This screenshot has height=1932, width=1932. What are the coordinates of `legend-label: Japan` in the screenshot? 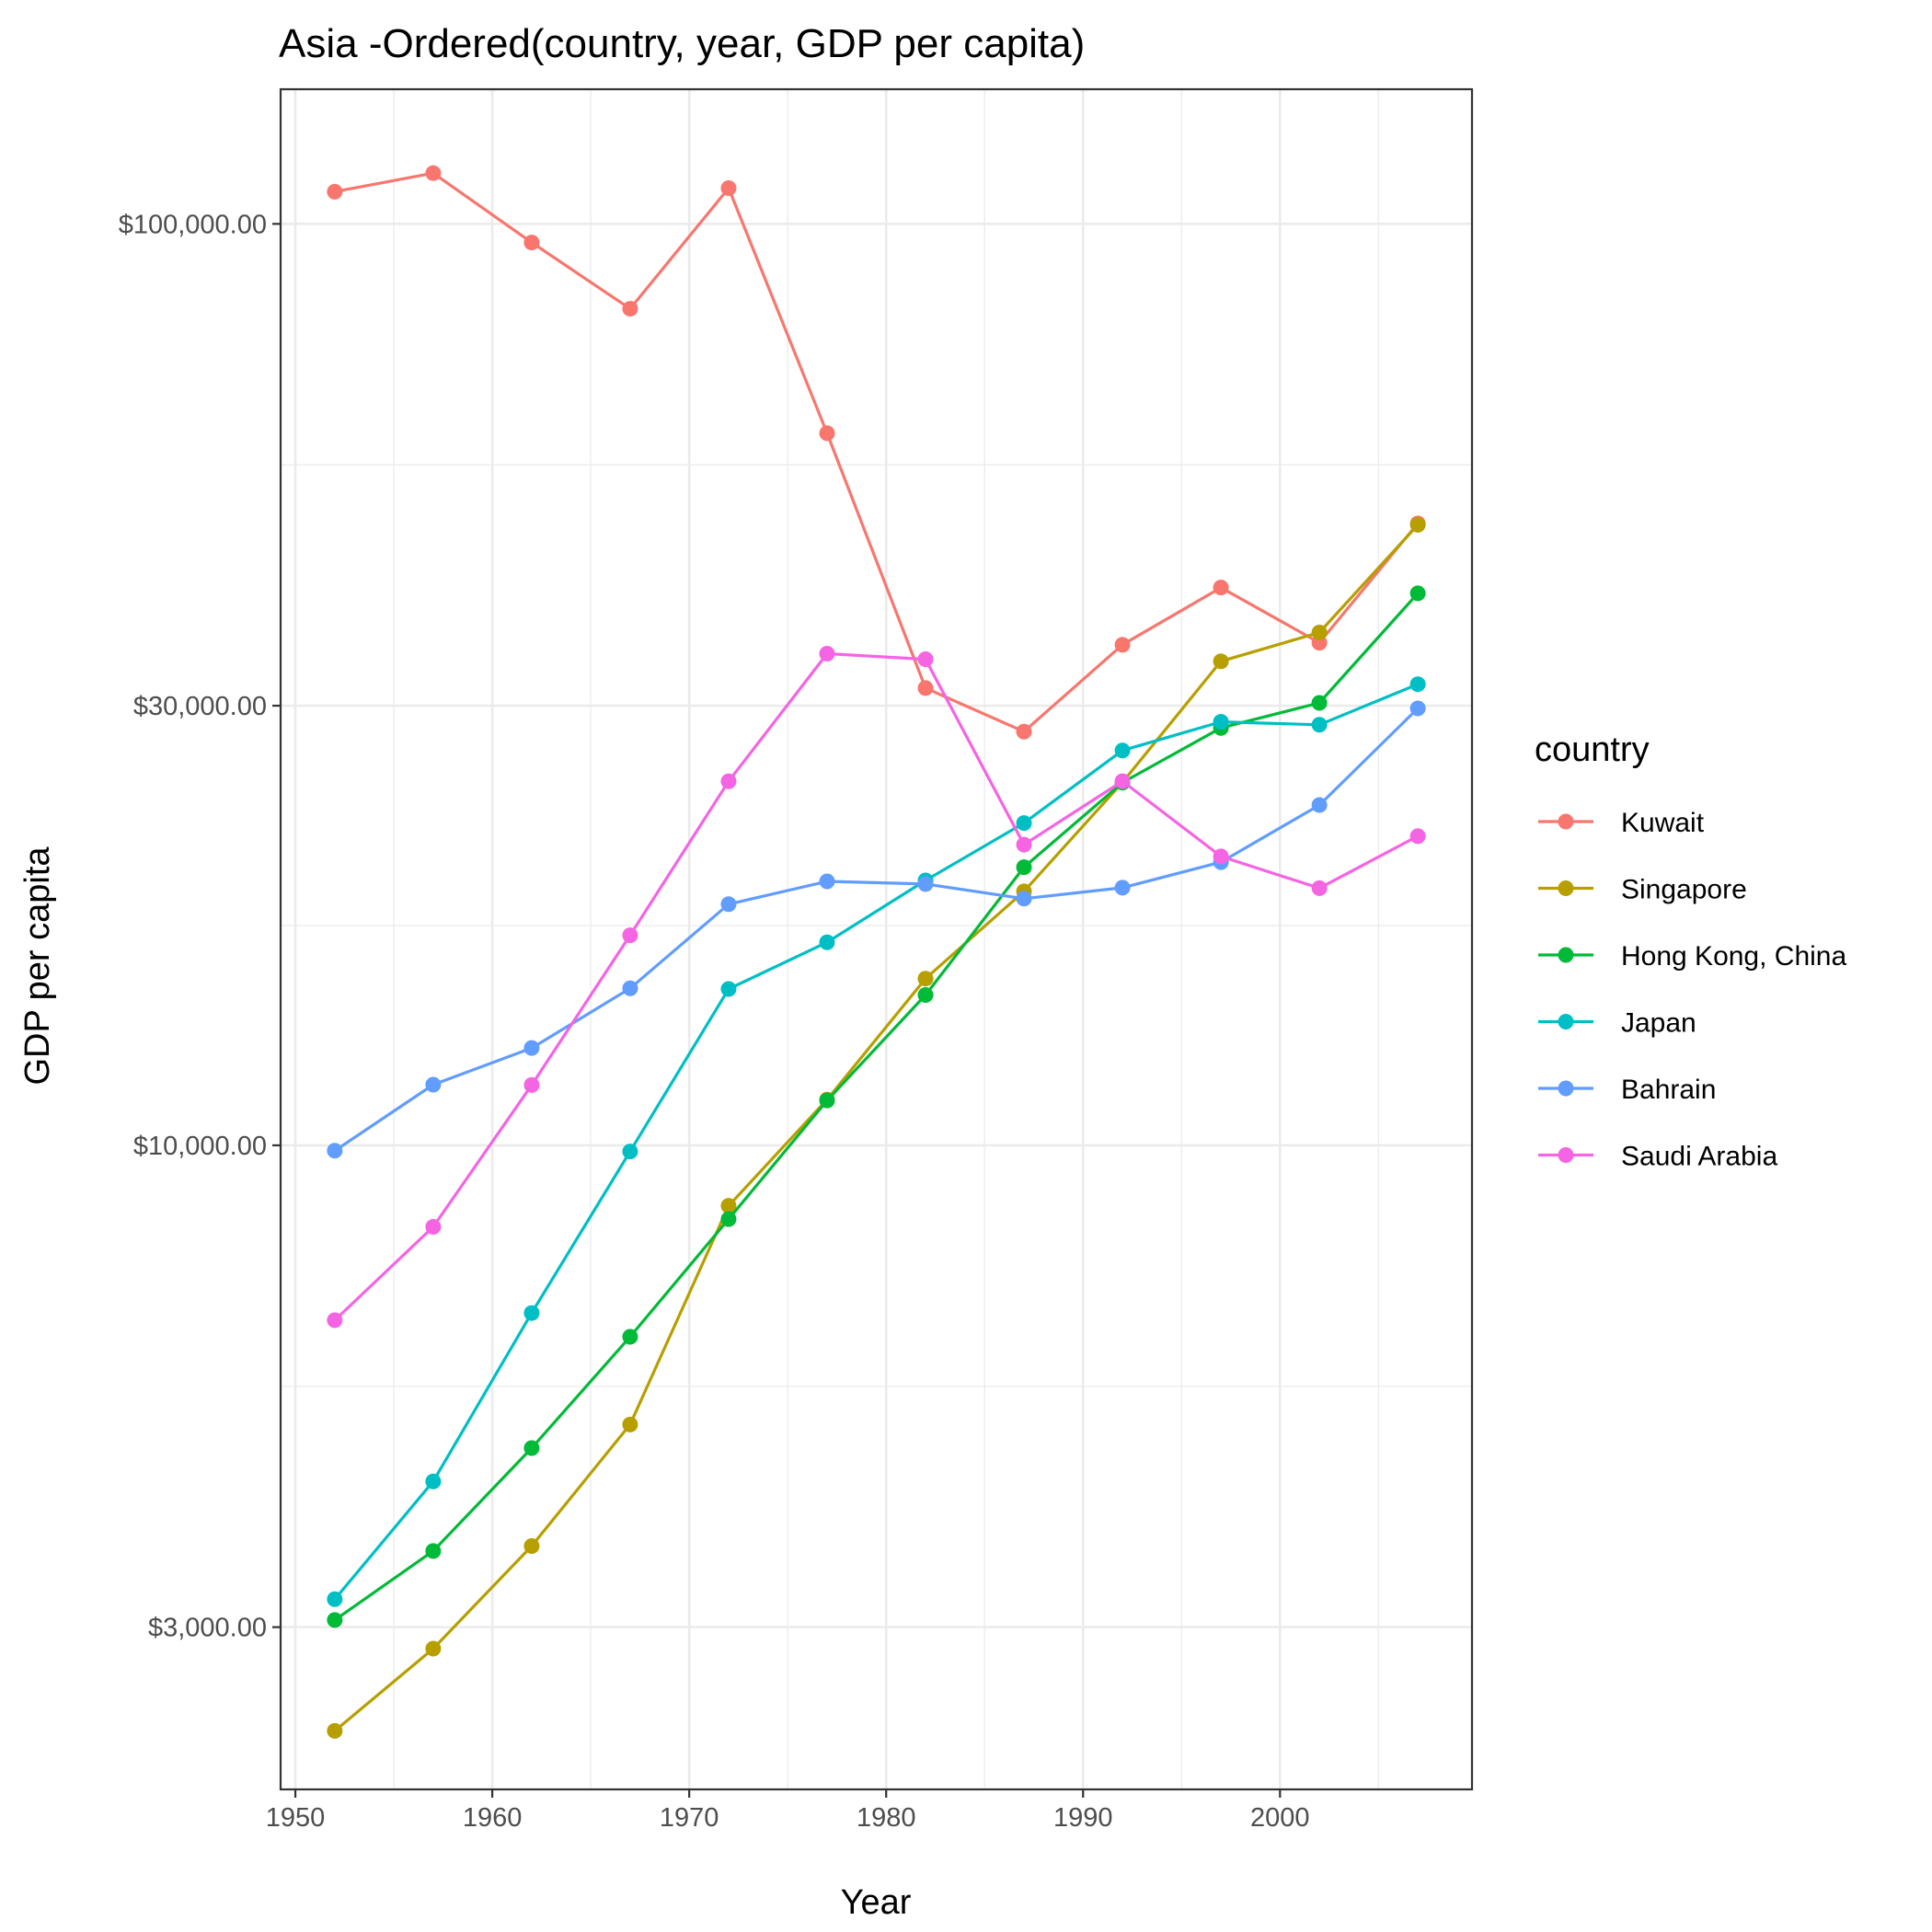 It's located at (1658, 1023).